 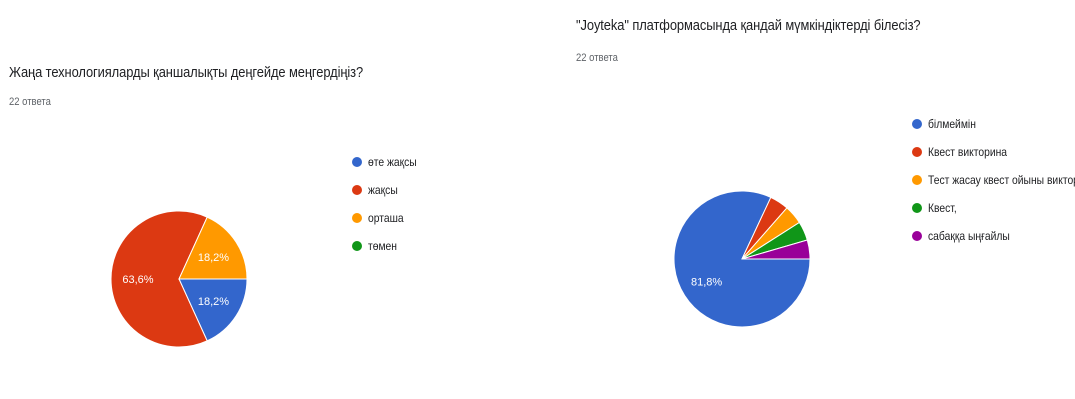 I want to click on legend-label: орташа, so click(x=386, y=218).